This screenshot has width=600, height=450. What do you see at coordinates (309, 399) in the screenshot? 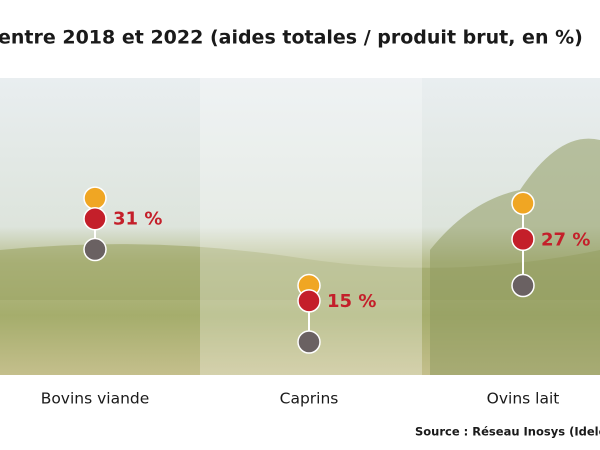
I see `x-tick-label: Caprins` at bounding box center [309, 399].